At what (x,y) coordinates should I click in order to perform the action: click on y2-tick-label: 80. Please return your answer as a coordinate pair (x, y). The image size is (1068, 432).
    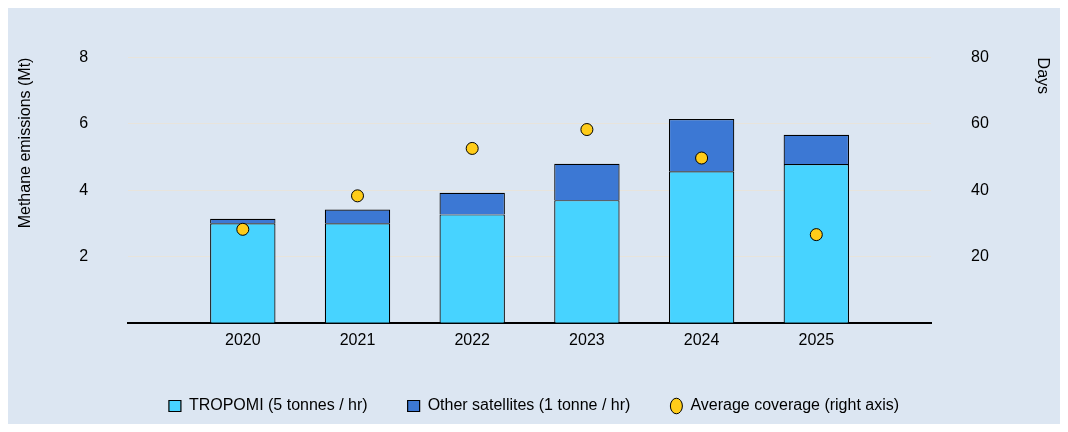
    Looking at the image, I should click on (980, 57).